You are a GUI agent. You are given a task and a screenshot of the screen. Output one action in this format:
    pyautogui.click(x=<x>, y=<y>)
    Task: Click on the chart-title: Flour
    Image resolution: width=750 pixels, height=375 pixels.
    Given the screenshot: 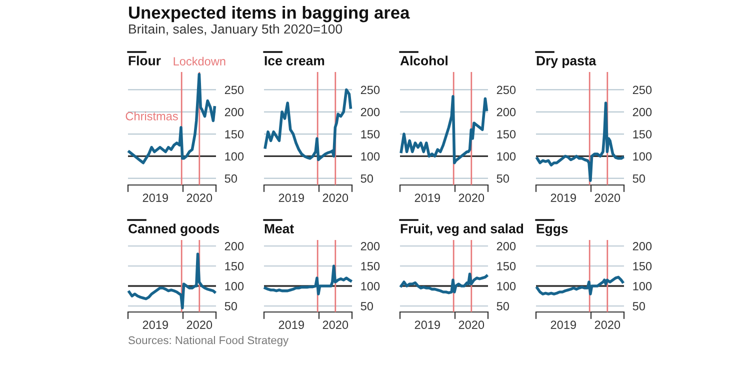 What is the action you would take?
    pyautogui.click(x=144, y=61)
    